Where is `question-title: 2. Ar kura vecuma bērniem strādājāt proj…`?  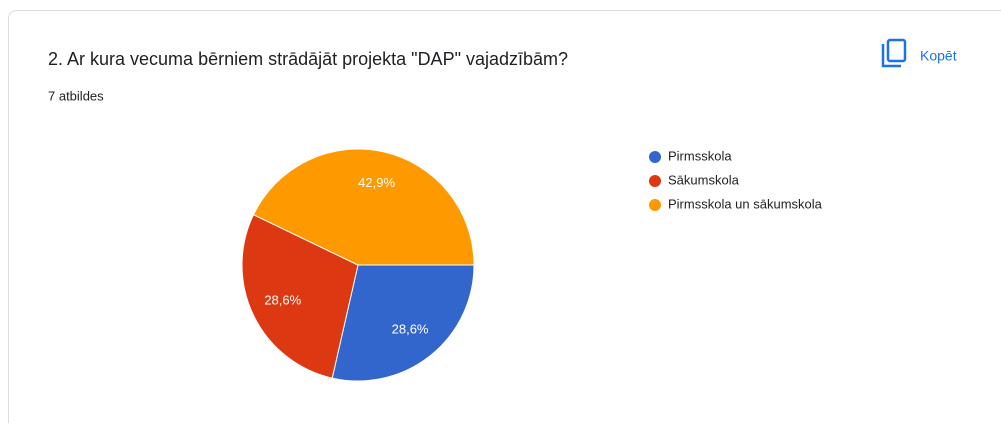 question-title: 2. Ar kura vecuma bērniem strādājāt proj… is located at coordinates (308, 59).